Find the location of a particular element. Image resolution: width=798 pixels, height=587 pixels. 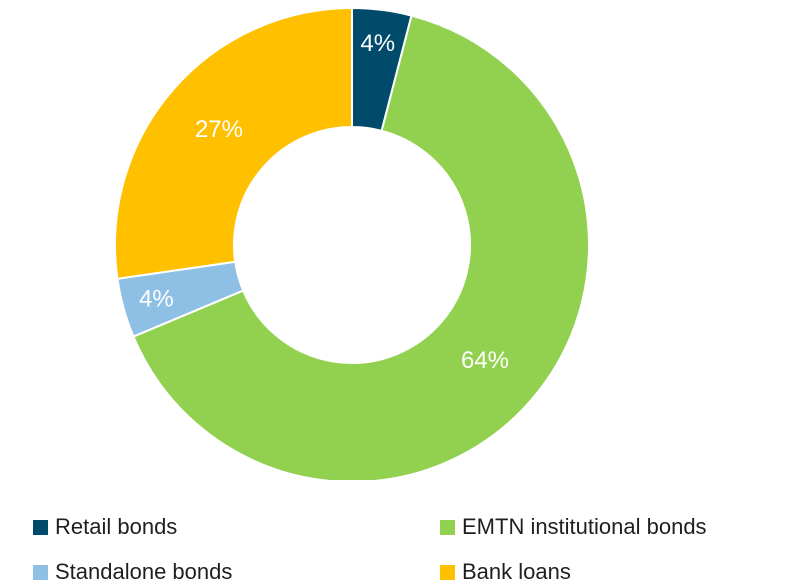

slice-label-standalone-bonds: 4% is located at coordinates (156, 299).